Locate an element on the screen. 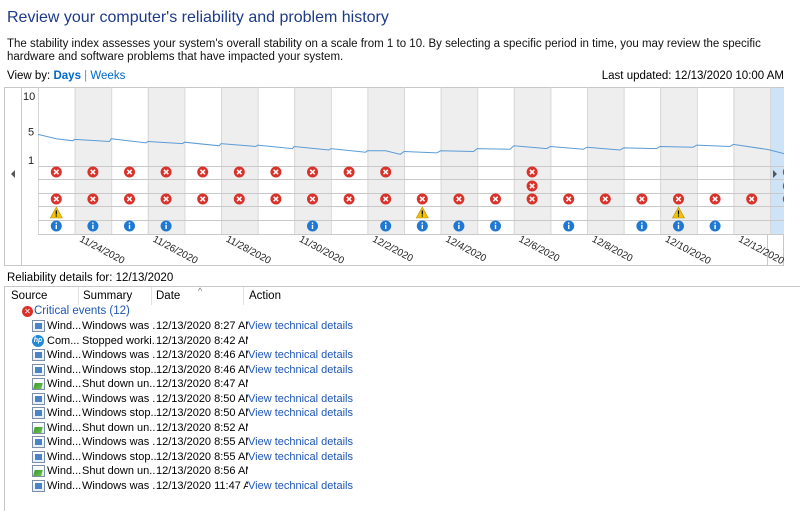 This screenshot has width=800, height=511. shutdown-icon is located at coordinates (38, 471).